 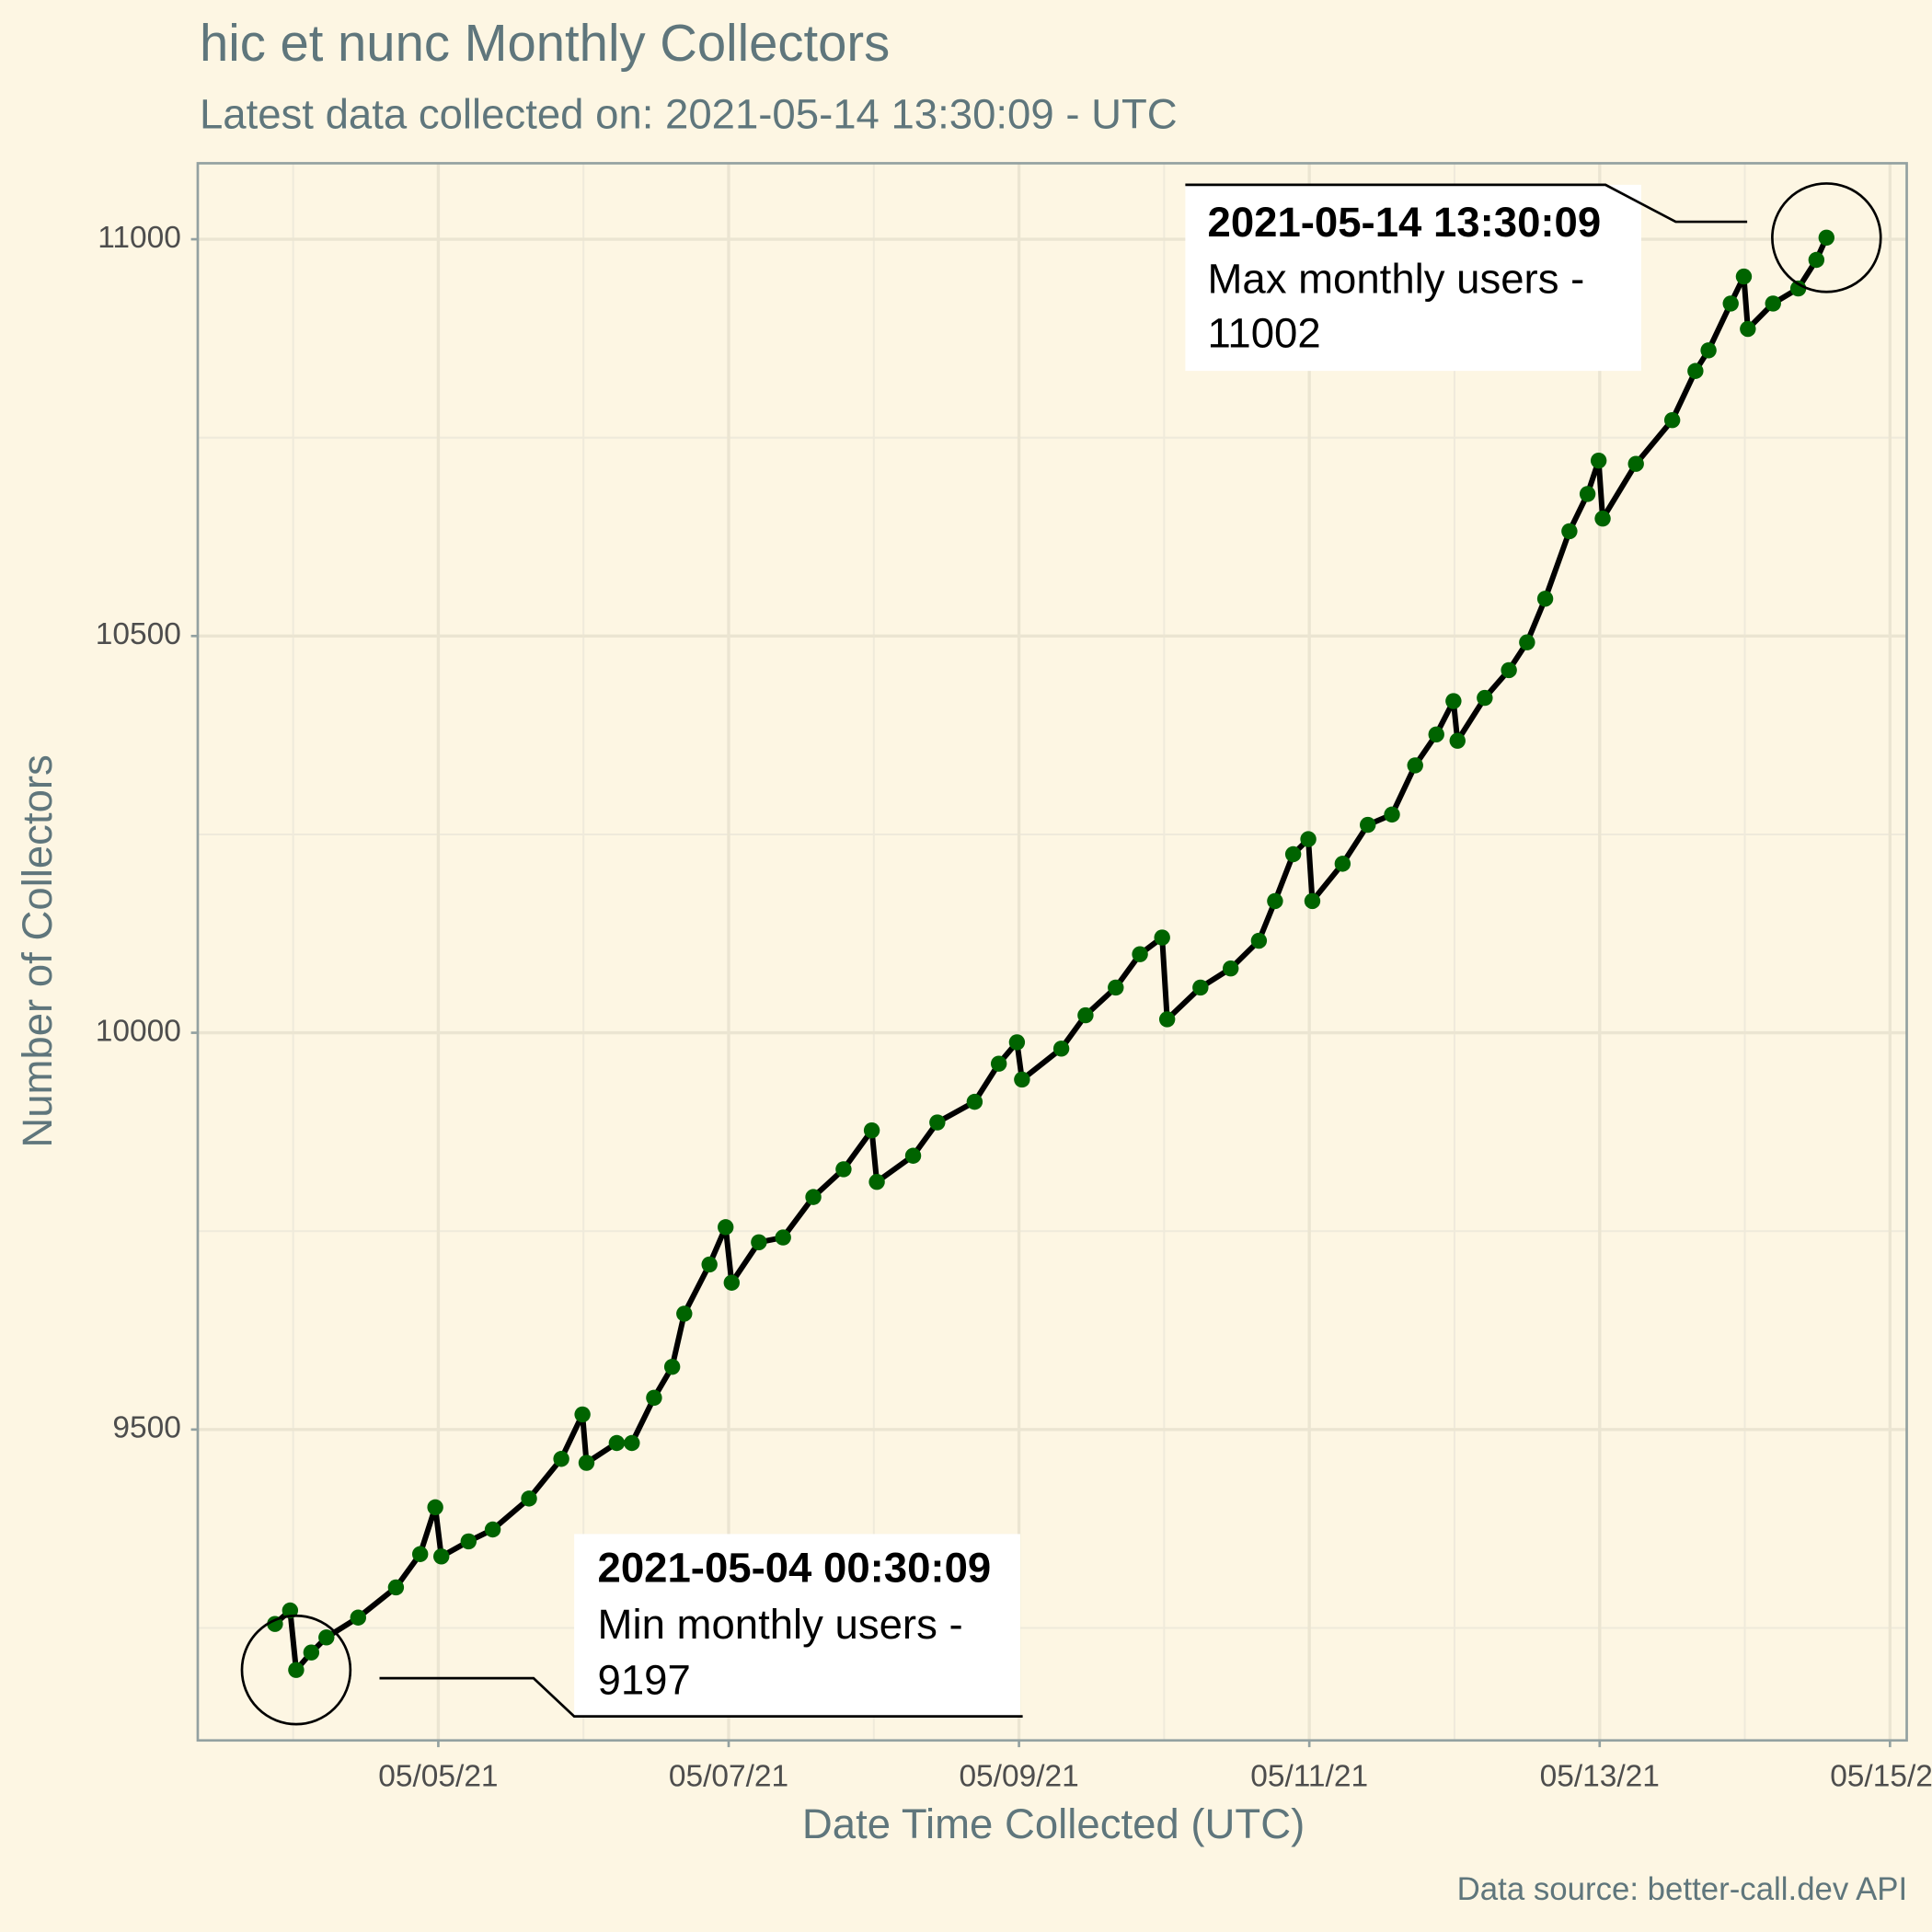 What do you see at coordinates (1264, 333) in the screenshot?
I see `annotation-text: 11002` at bounding box center [1264, 333].